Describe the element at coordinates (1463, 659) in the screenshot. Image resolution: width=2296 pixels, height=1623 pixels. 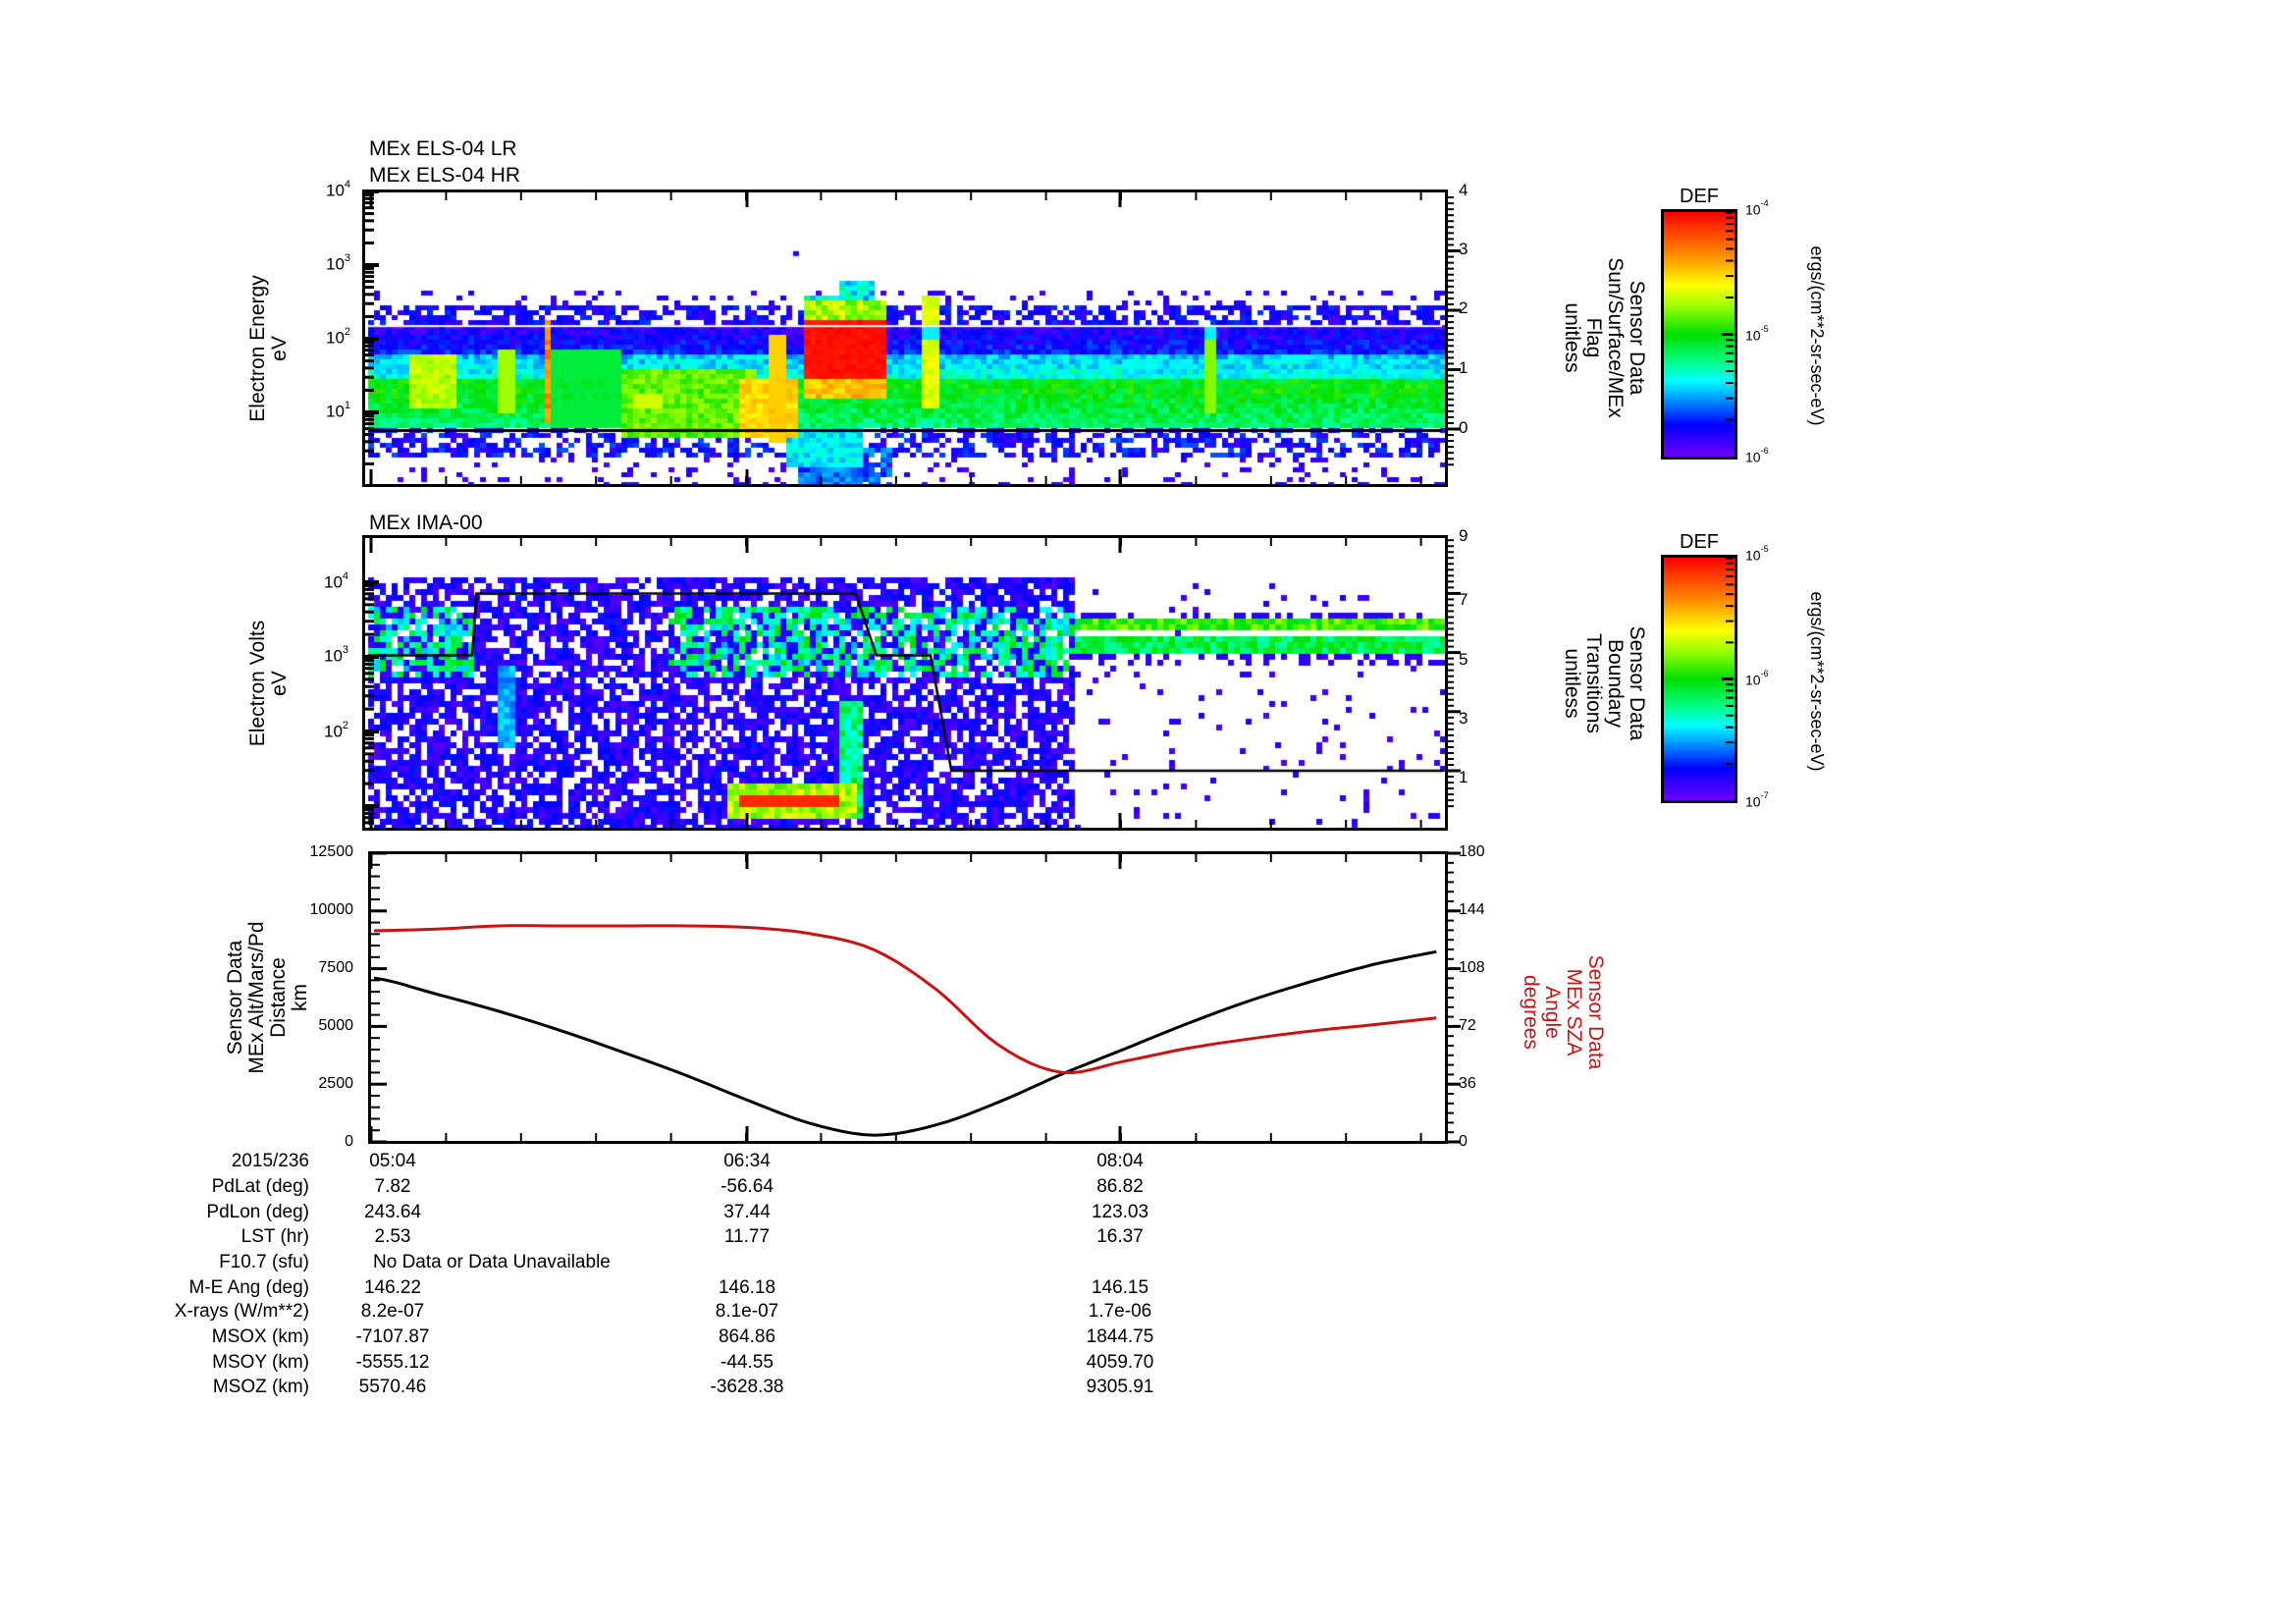
I see `ima-rtick-5: 5` at that location.